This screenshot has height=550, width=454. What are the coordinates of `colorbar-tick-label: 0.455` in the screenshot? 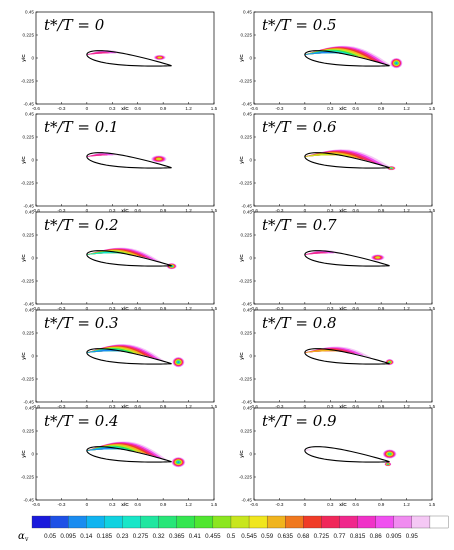 It's located at (213, 536).